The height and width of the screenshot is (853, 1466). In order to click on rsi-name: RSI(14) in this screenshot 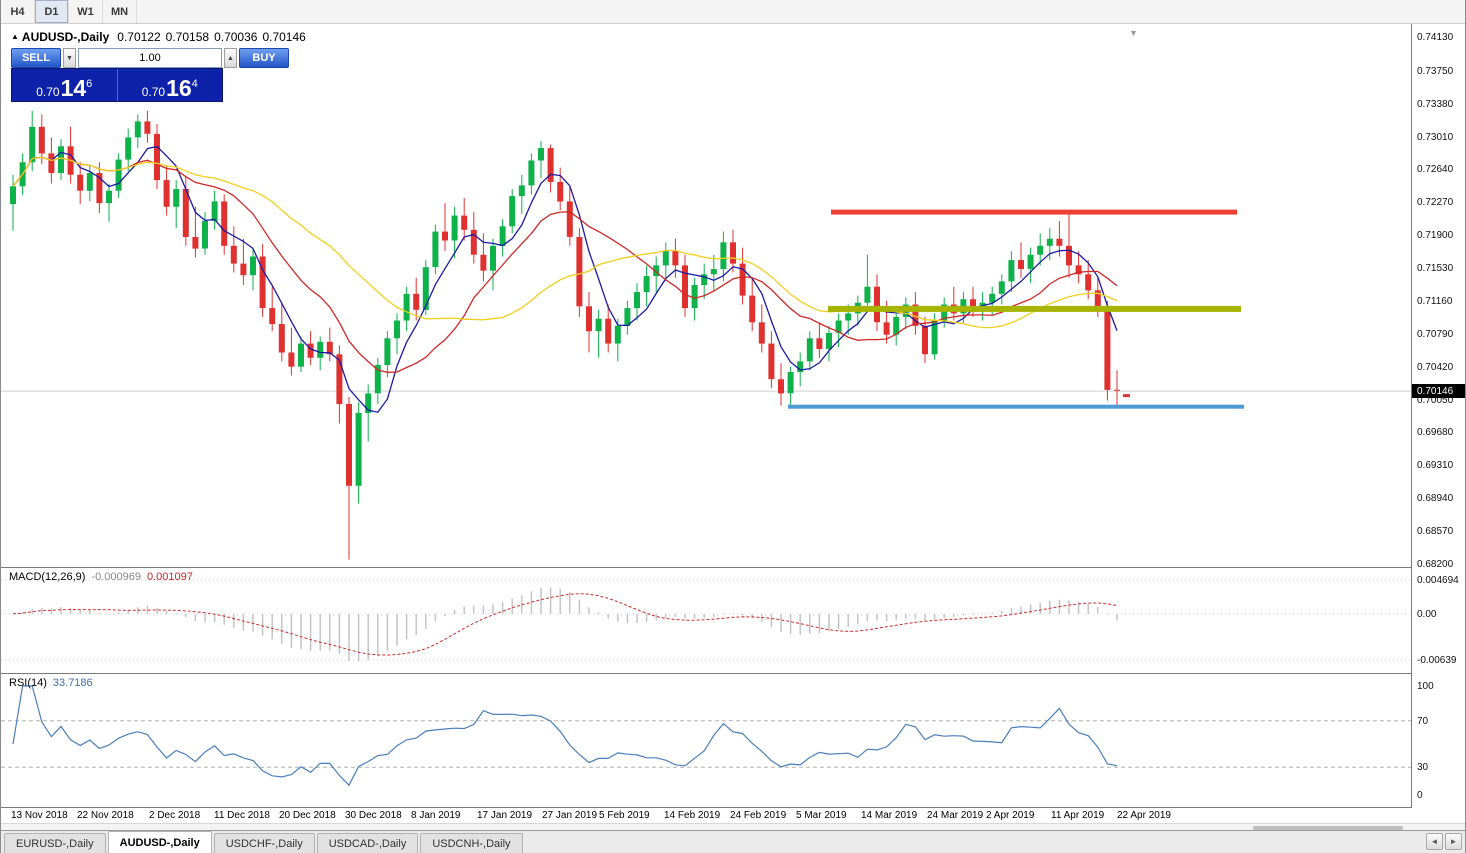, I will do `click(28, 683)`.